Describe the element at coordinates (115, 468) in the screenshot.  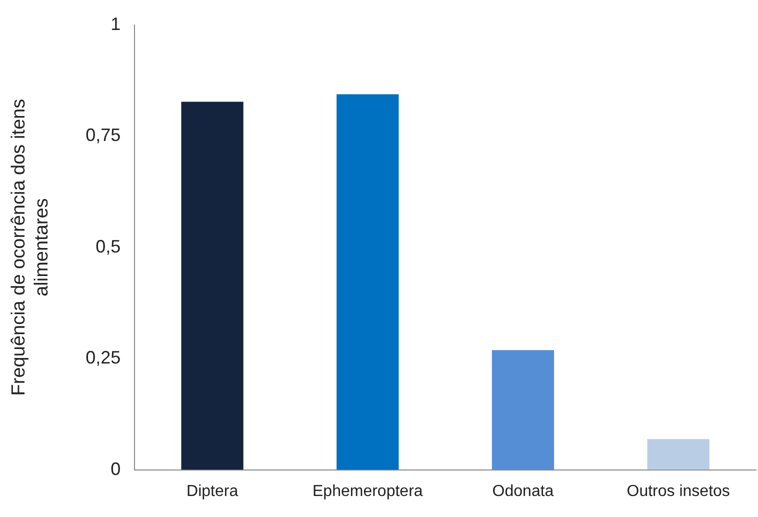
I see `y-tick-label: 0` at that location.